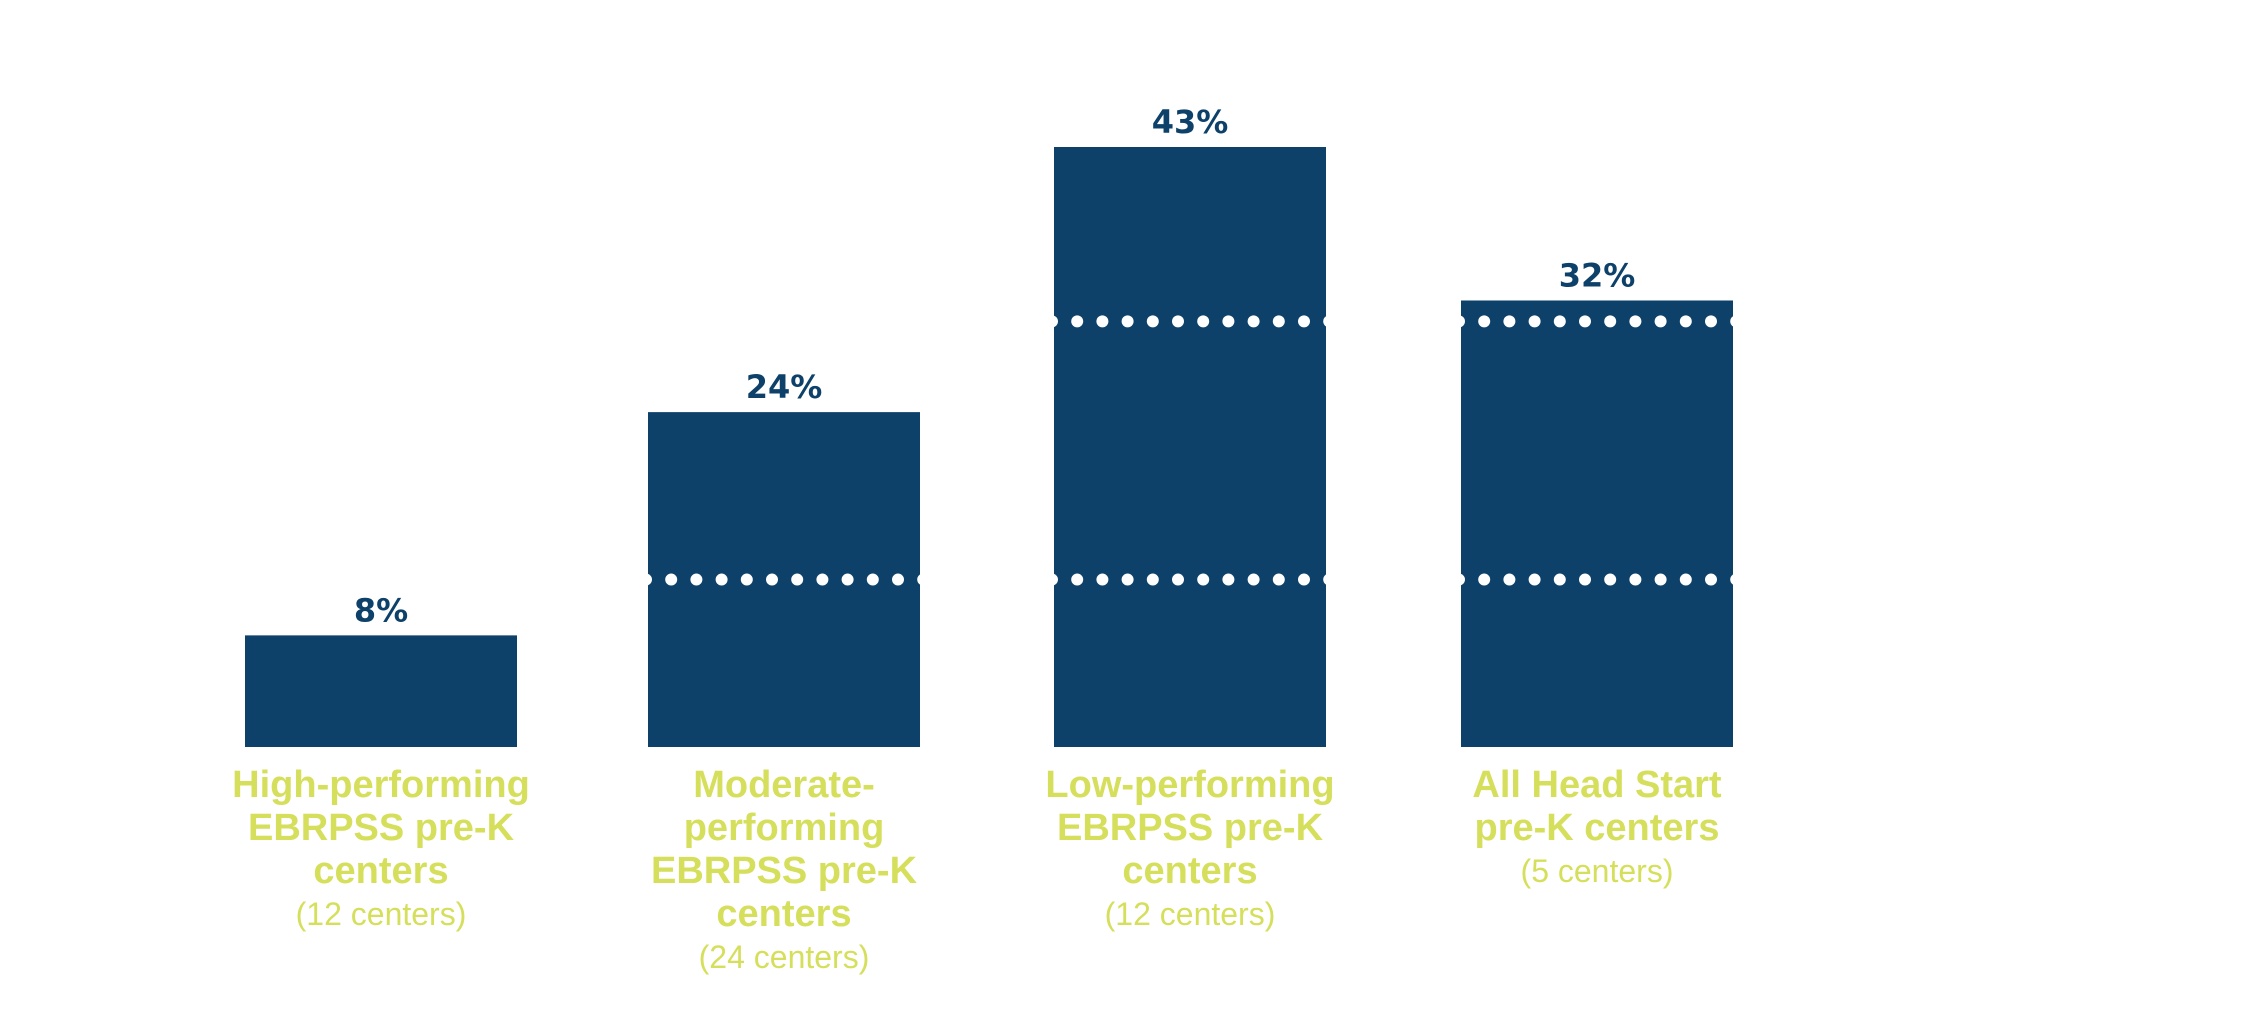 The width and height of the screenshot is (2252, 1012). I want to click on category-note-3: (12 centers), so click(1190, 914).